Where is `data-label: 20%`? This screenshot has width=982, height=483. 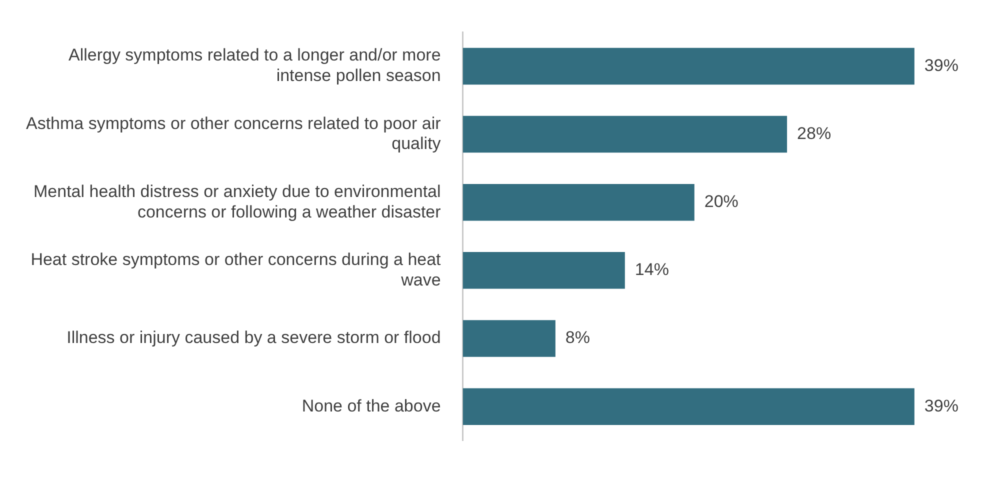
data-label: 20% is located at coordinates (721, 202).